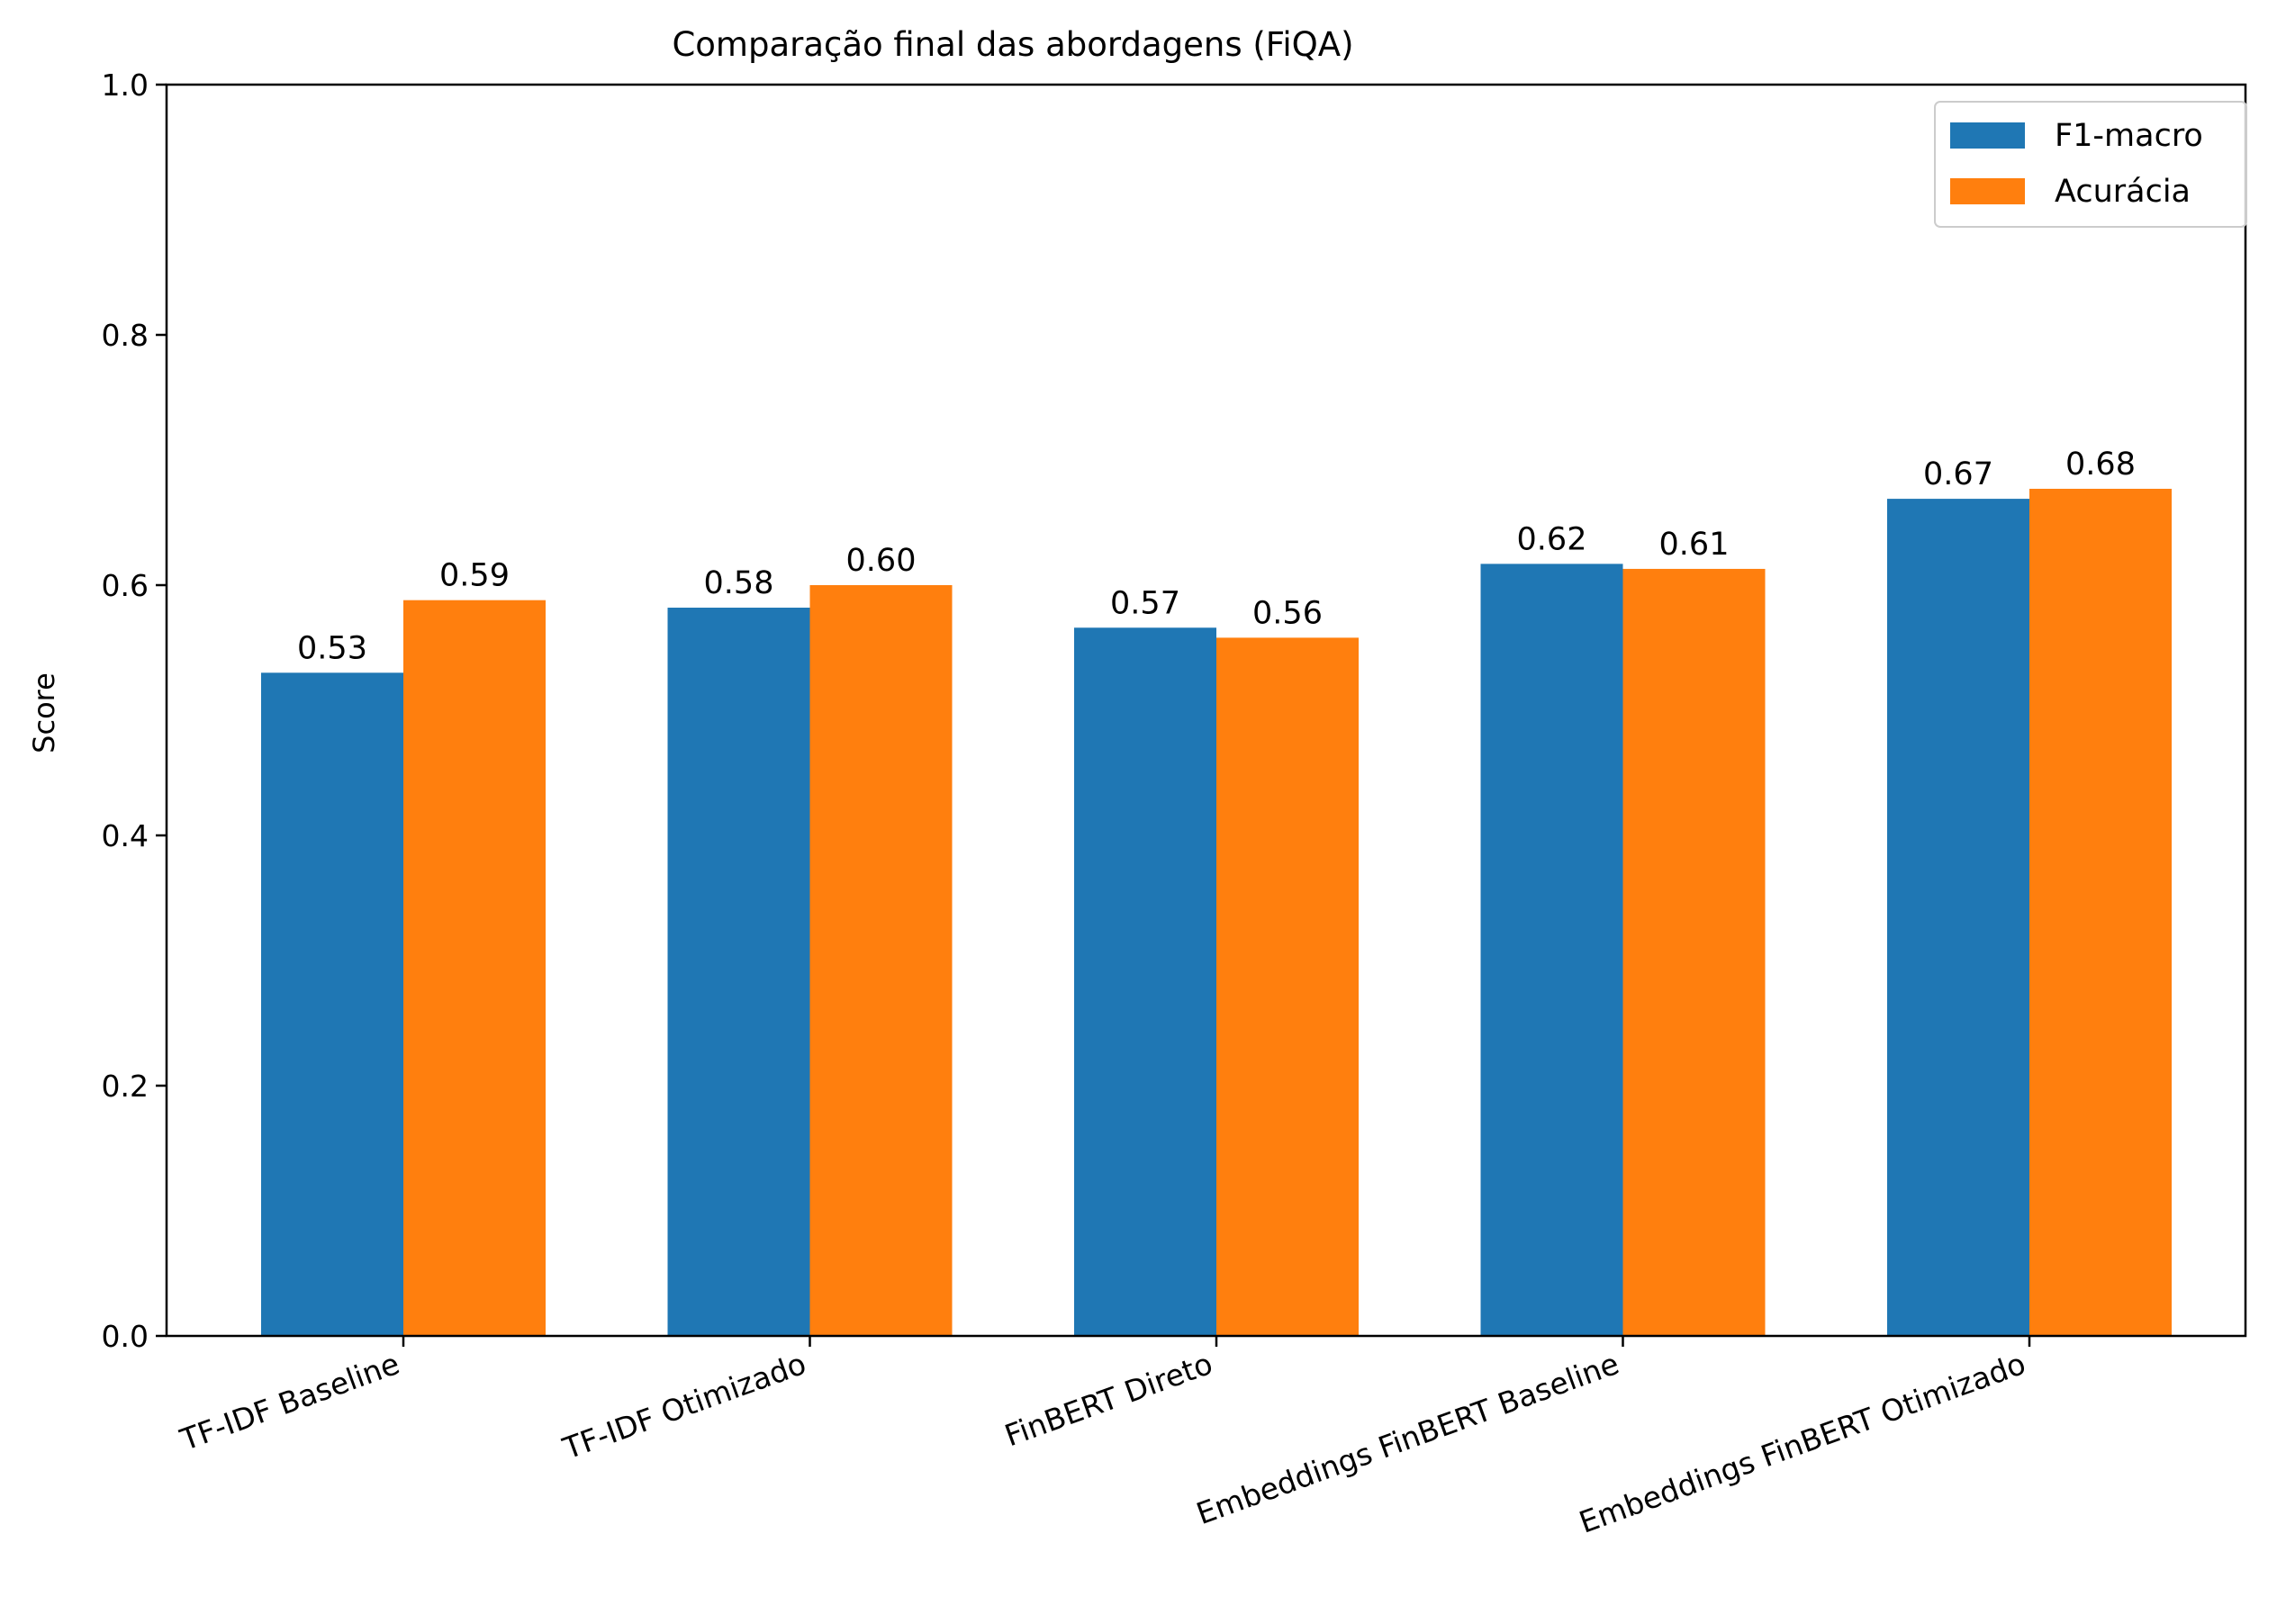 Image resolution: width=2286 pixels, height=1624 pixels. I want to click on y-tick-label: 0.0, so click(125, 1336).